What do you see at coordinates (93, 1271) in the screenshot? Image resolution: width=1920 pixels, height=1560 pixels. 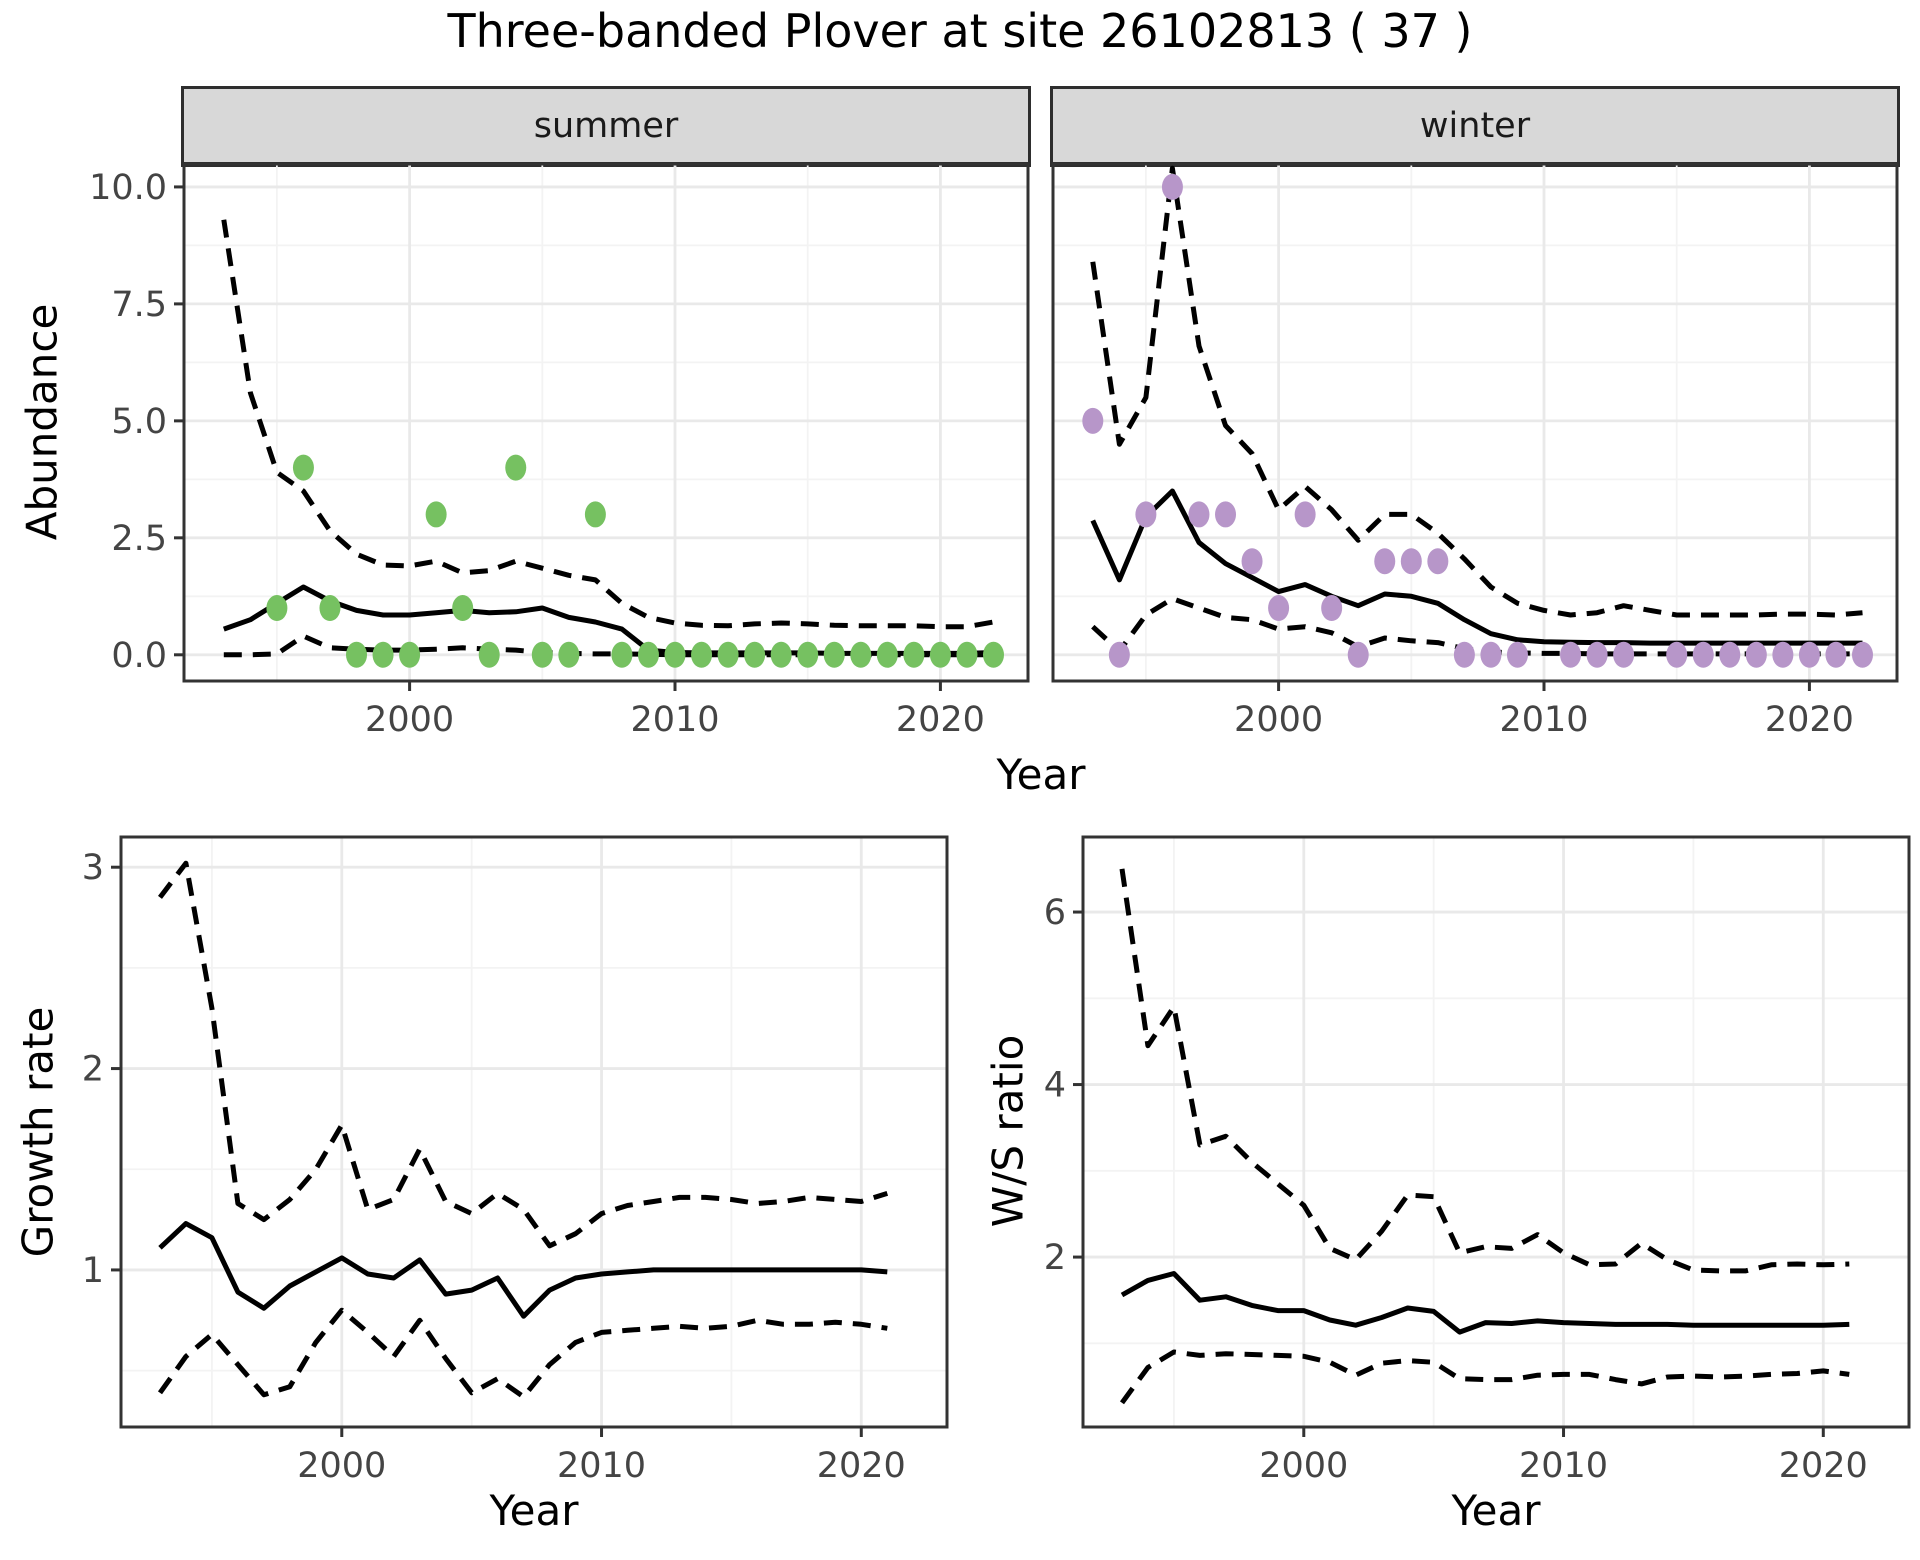 I see `y-tick-label: 1` at bounding box center [93, 1271].